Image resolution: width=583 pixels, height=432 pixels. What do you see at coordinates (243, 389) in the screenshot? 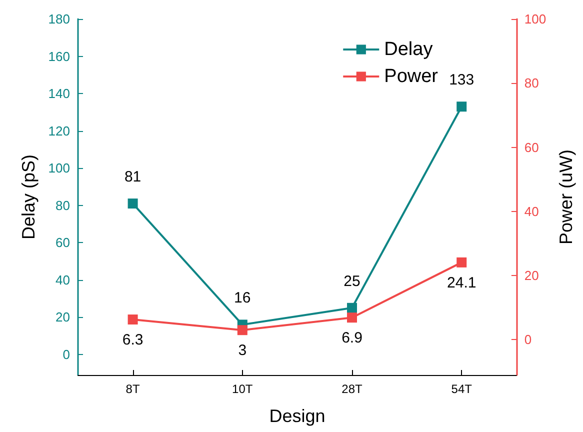
I see `x-tick-label: 10T` at bounding box center [243, 389].